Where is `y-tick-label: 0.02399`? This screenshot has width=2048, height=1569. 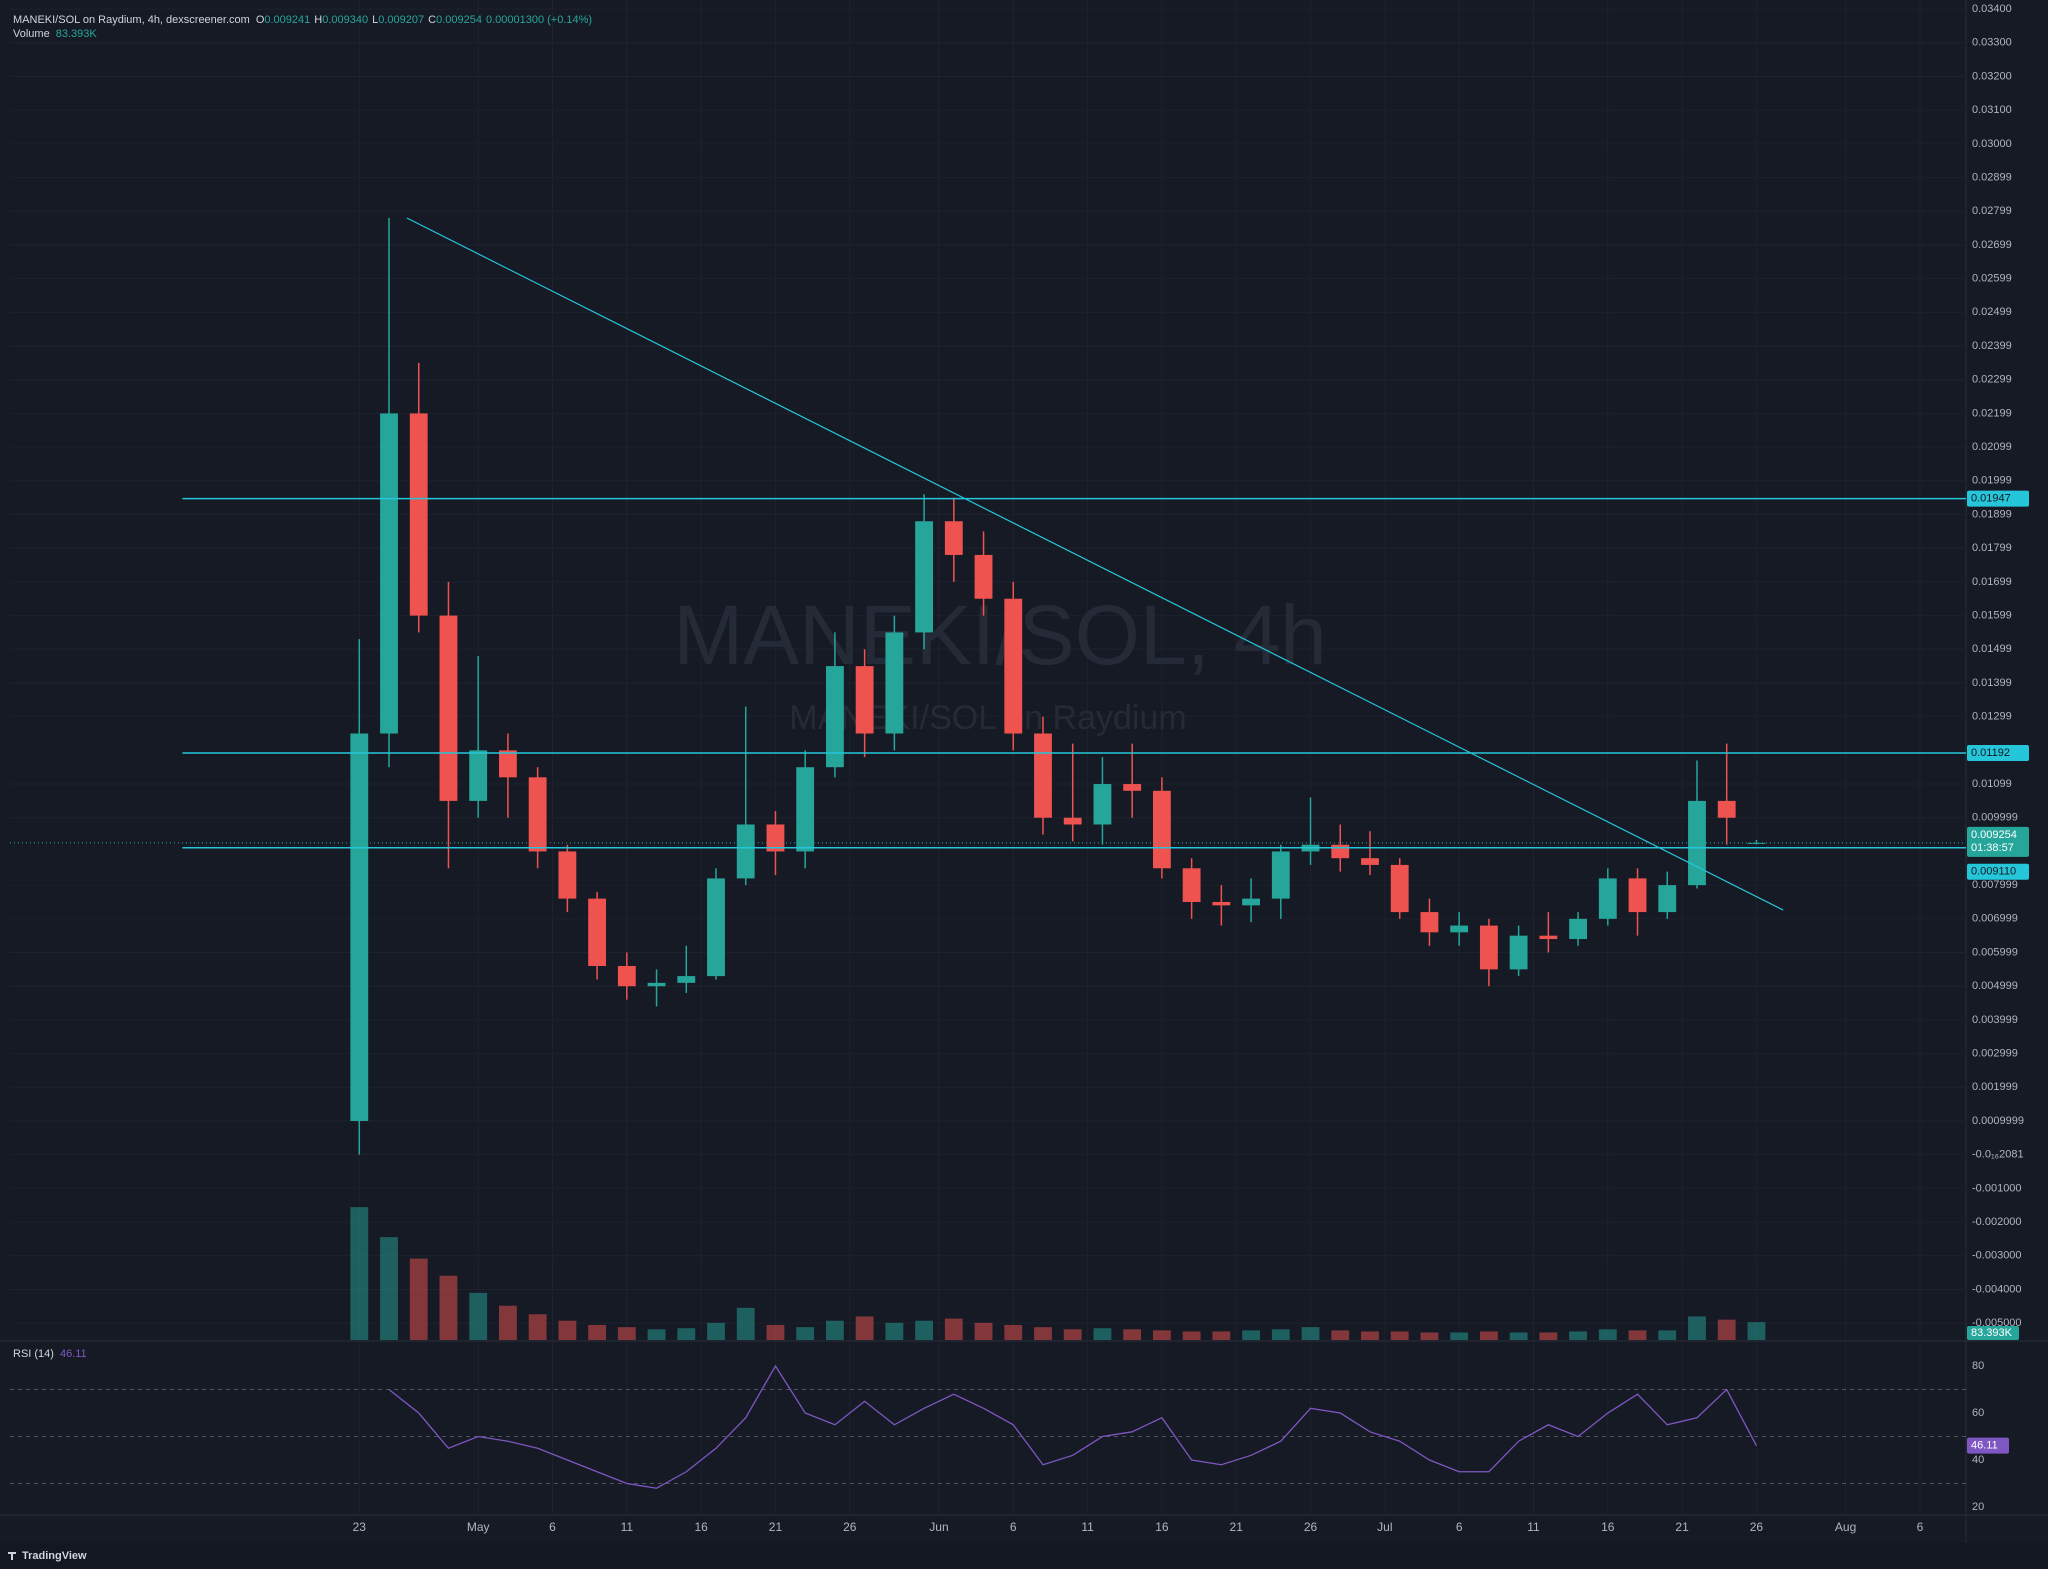 y-tick-label: 0.02399 is located at coordinates (1992, 346).